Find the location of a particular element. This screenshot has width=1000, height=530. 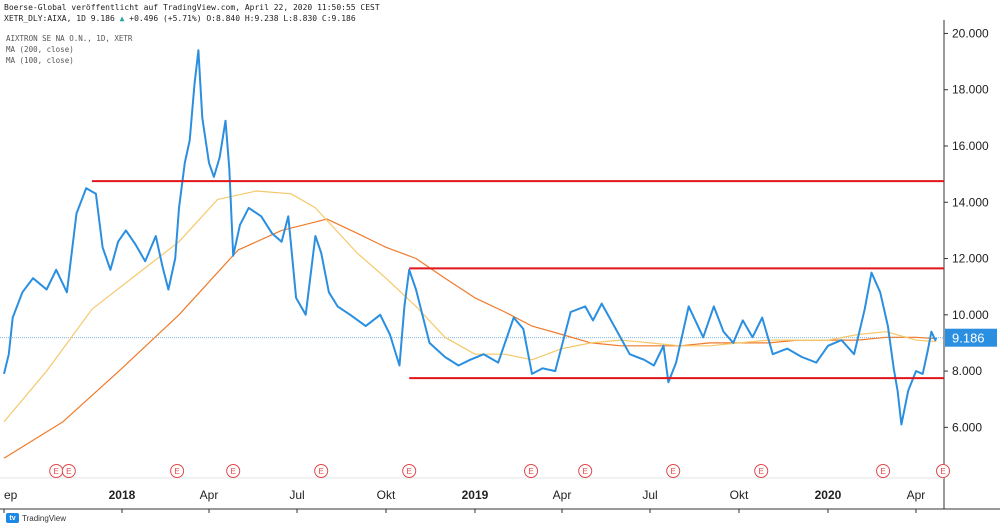

x-tick-label: 2019 is located at coordinates (475, 495).